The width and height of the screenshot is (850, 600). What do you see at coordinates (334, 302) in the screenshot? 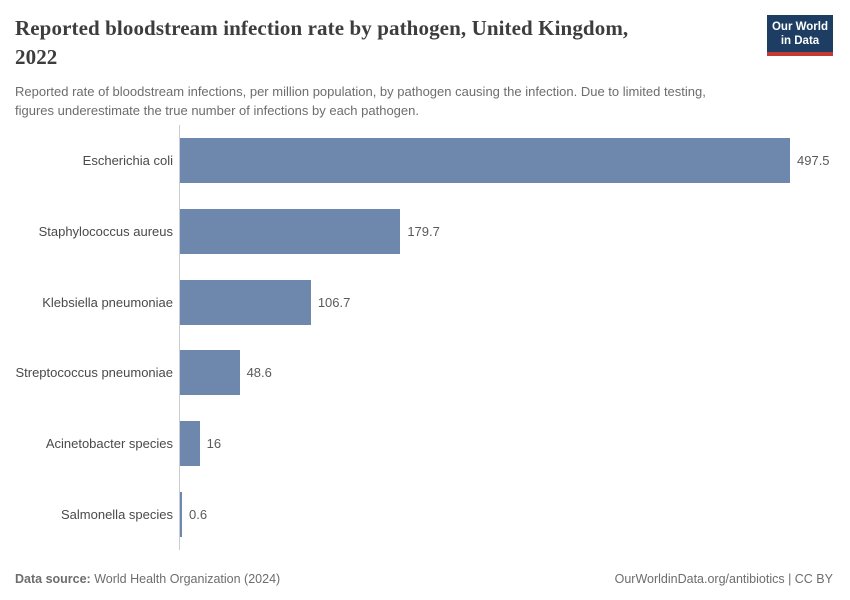
I see `bar-value: 106.7` at bounding box center [334, 302].